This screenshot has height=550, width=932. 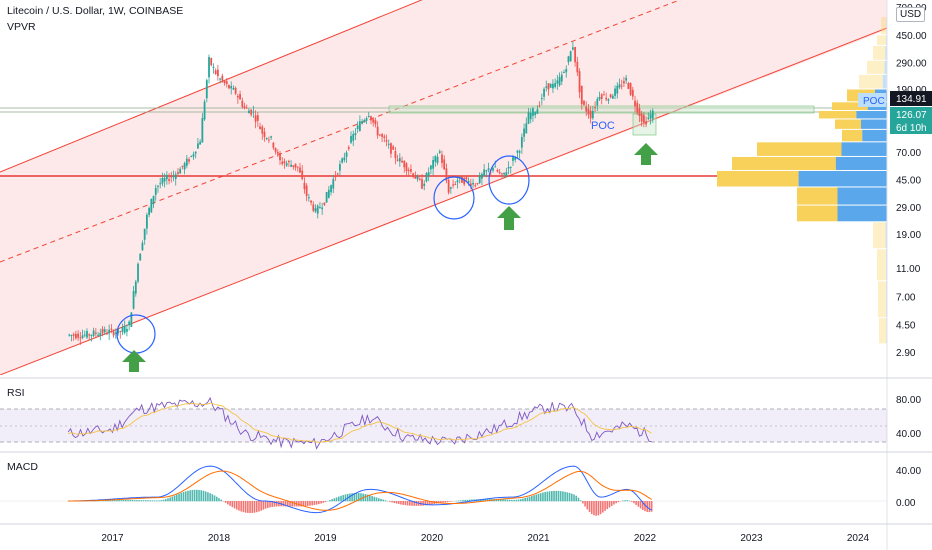 What do you see at coordinates (906, 325) in the screenshot?
I see `price-tick-label: 4.50` at bounding box center [906, 325].